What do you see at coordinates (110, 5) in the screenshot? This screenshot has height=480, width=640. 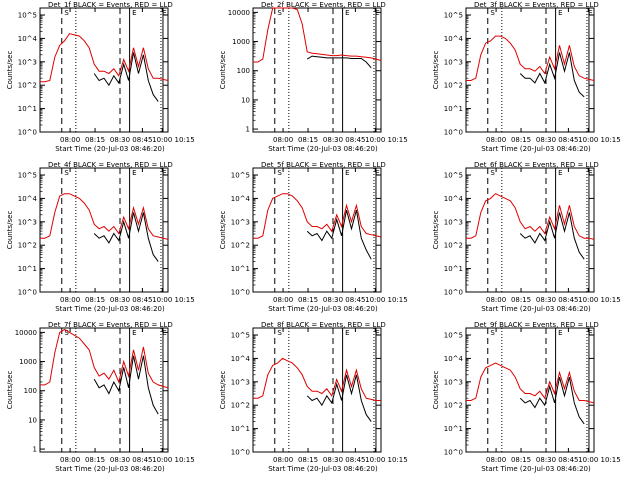 I see `chart-title: Det_1f BLACK = Events, RED = LLD` at bounding box center [110, 5].